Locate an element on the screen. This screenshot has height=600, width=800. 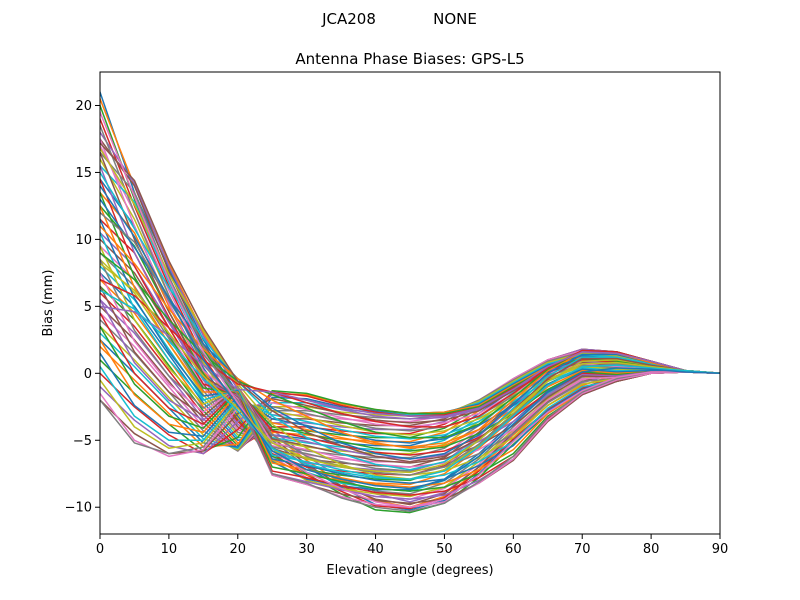
x-tick-label: 60 is located at coordinates (513, 549).